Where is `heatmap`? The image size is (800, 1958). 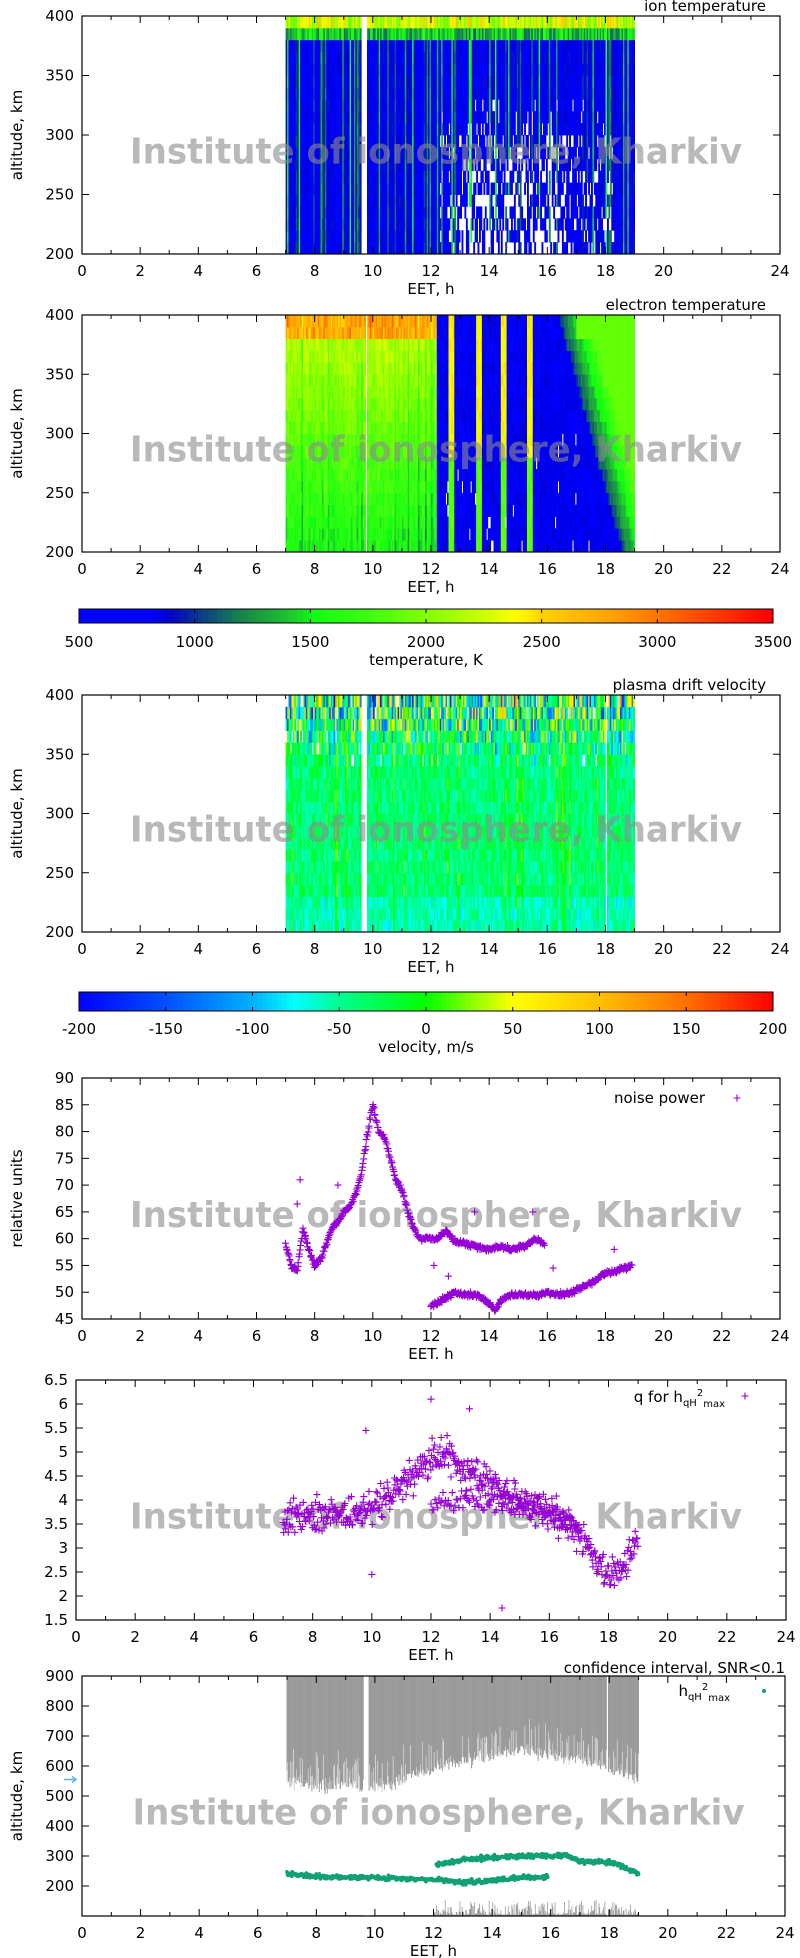
heatmap is located at coordinates (460, 135).